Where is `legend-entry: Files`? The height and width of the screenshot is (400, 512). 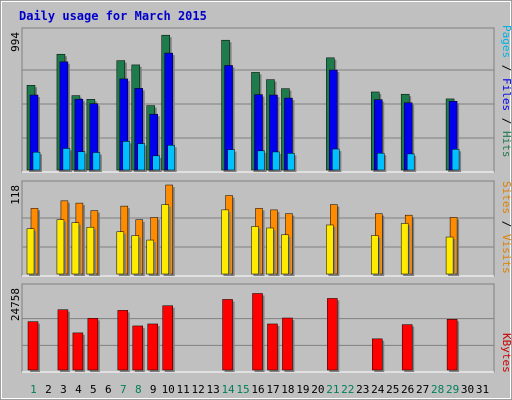 legend-entry: Files is located at coordinates (506, 94).